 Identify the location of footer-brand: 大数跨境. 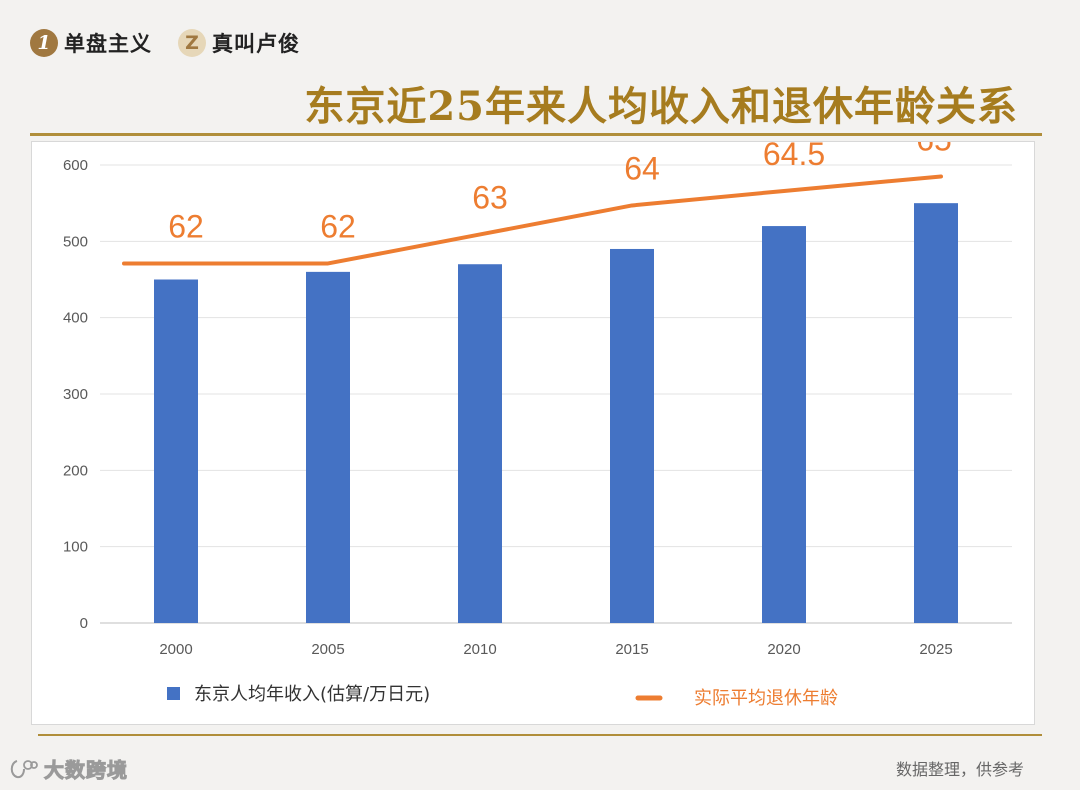
(68, 768).